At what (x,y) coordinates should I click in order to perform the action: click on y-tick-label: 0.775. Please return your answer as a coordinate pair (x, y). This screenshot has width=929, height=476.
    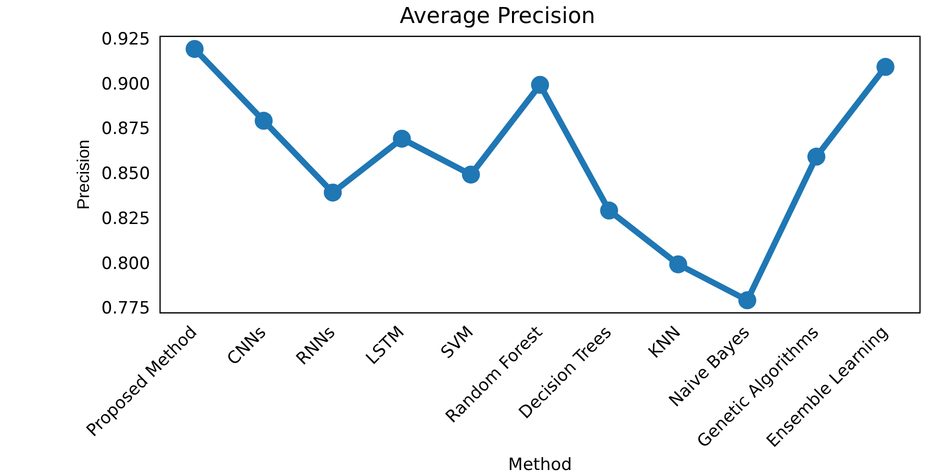
    Looking at the image, I should click on (125, 308).